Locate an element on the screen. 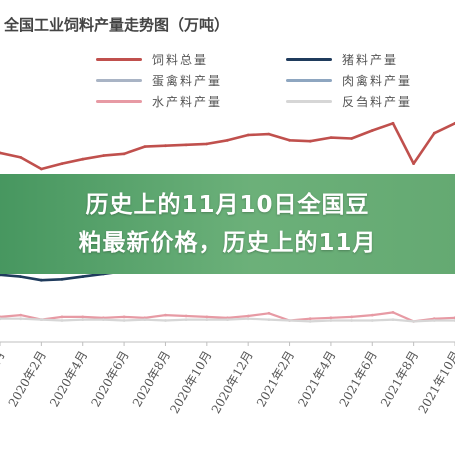 The height and width of the screenshot is (455, 455). series-line is located at coordinates (227, 146).